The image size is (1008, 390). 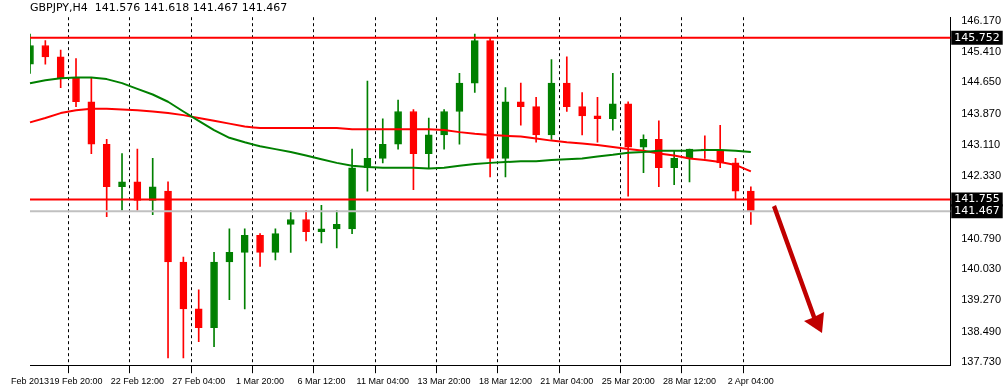 I want to click on x-tick-label: 13 Mar 20:00, so click(x=444, y=381).